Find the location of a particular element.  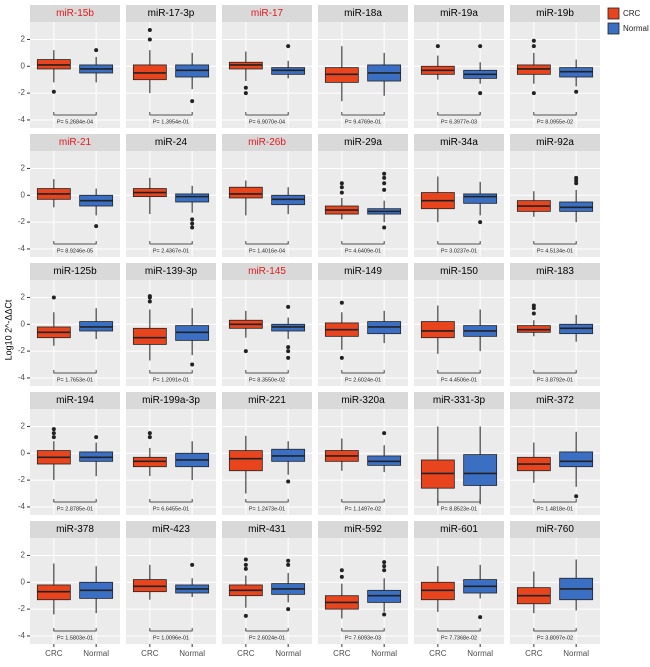

panel-title: miR-378 is located at coordinates (75, 529).